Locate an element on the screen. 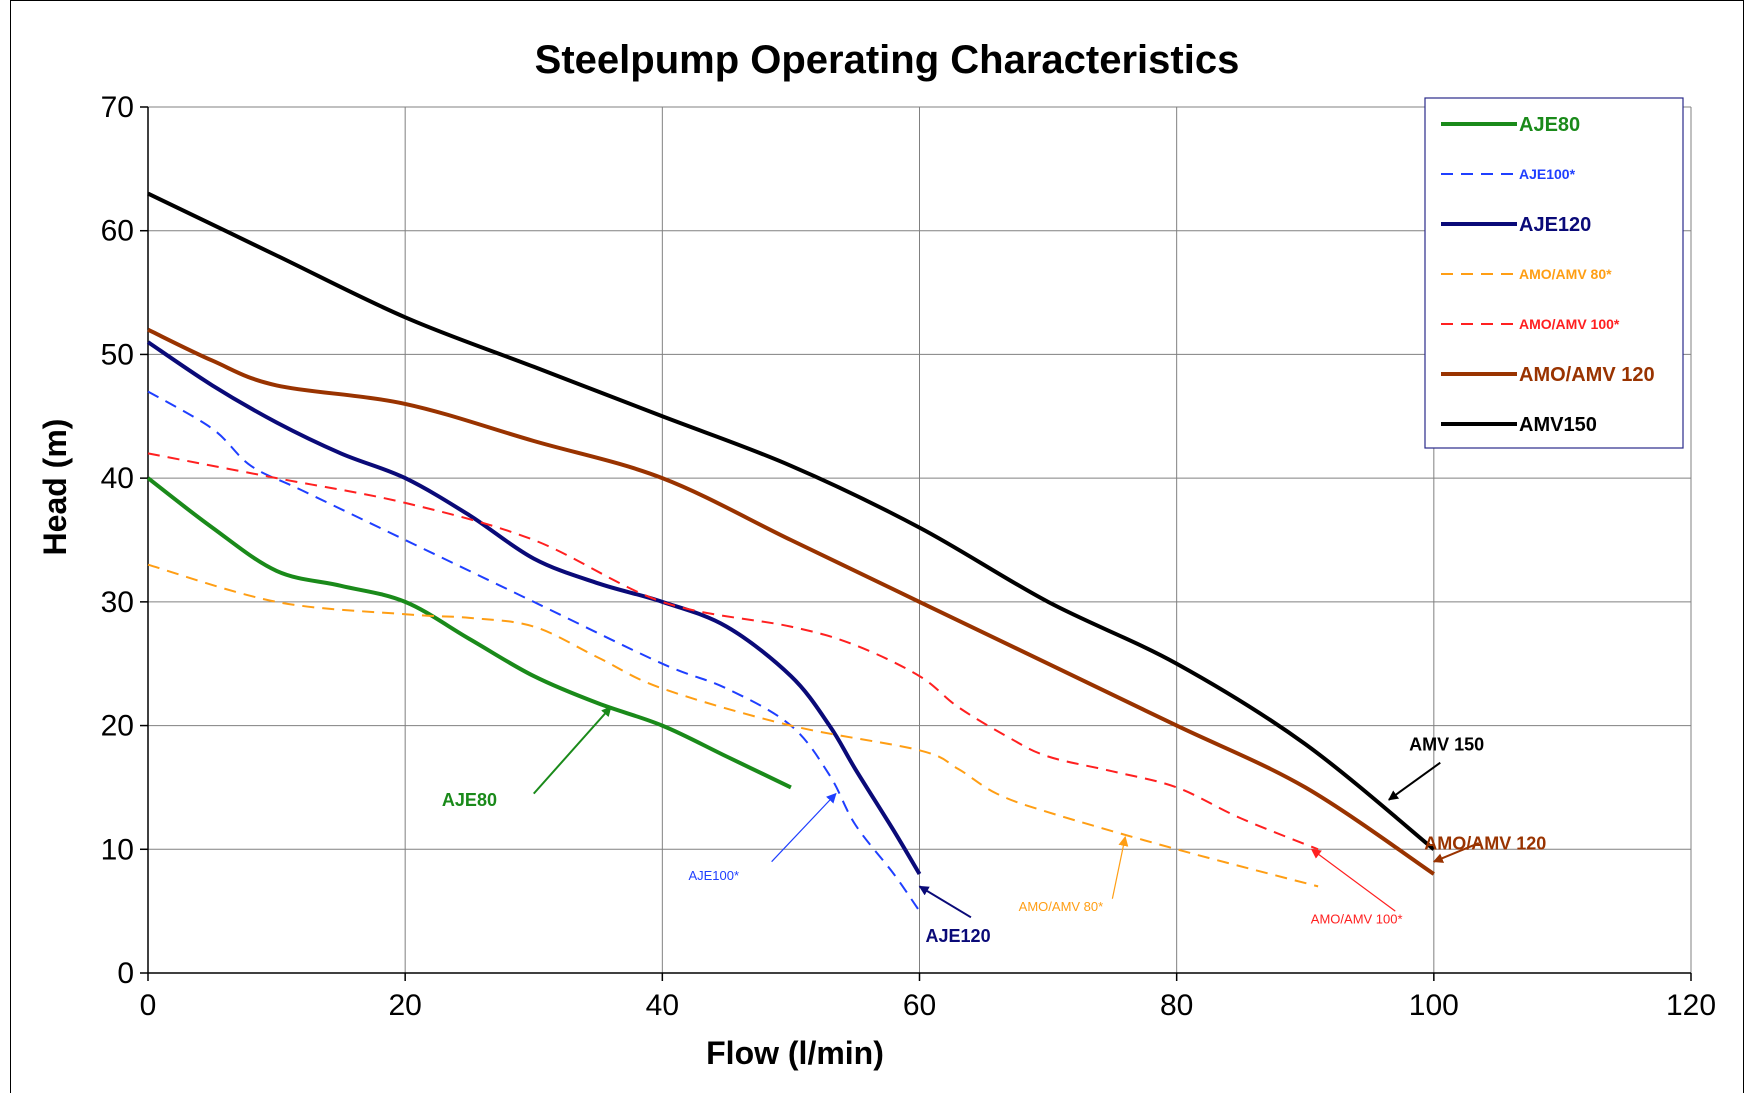 The image size is (1745, 1093). legend-label: AMO/AMV 120 is located at coordinates (1587, 375).